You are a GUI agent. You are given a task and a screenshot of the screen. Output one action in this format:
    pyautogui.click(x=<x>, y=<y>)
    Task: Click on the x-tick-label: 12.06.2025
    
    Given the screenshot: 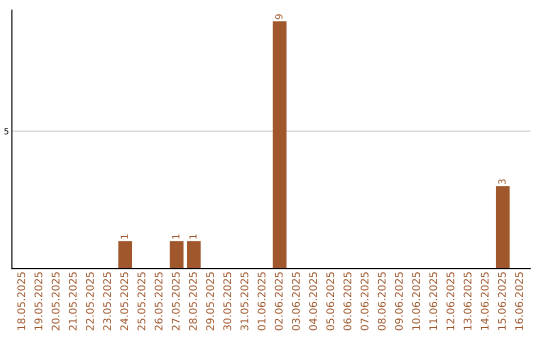 What is the action you would take?
    pyautogui.click(x=450, y=301)
    